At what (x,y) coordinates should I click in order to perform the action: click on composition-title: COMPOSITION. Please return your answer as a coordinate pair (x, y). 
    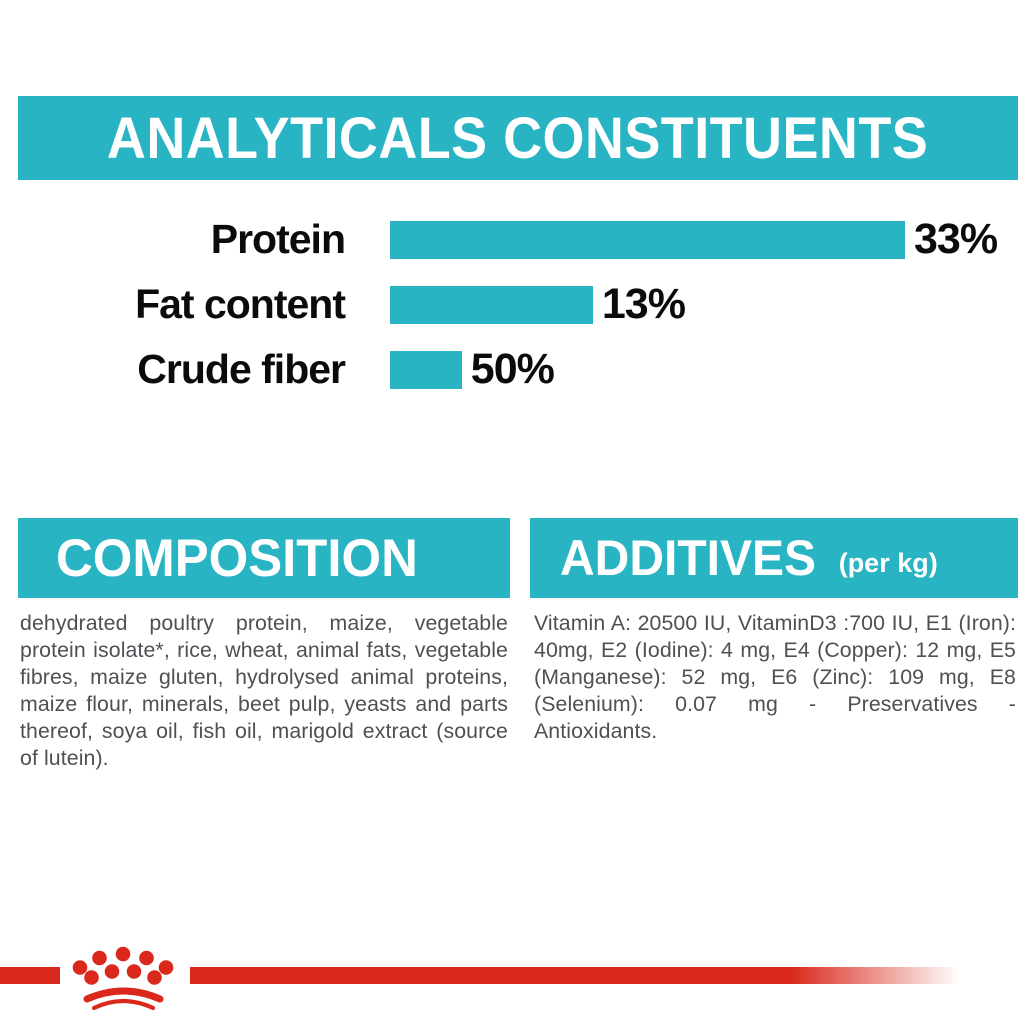
    Looking at the image, I should click on (237, 558).